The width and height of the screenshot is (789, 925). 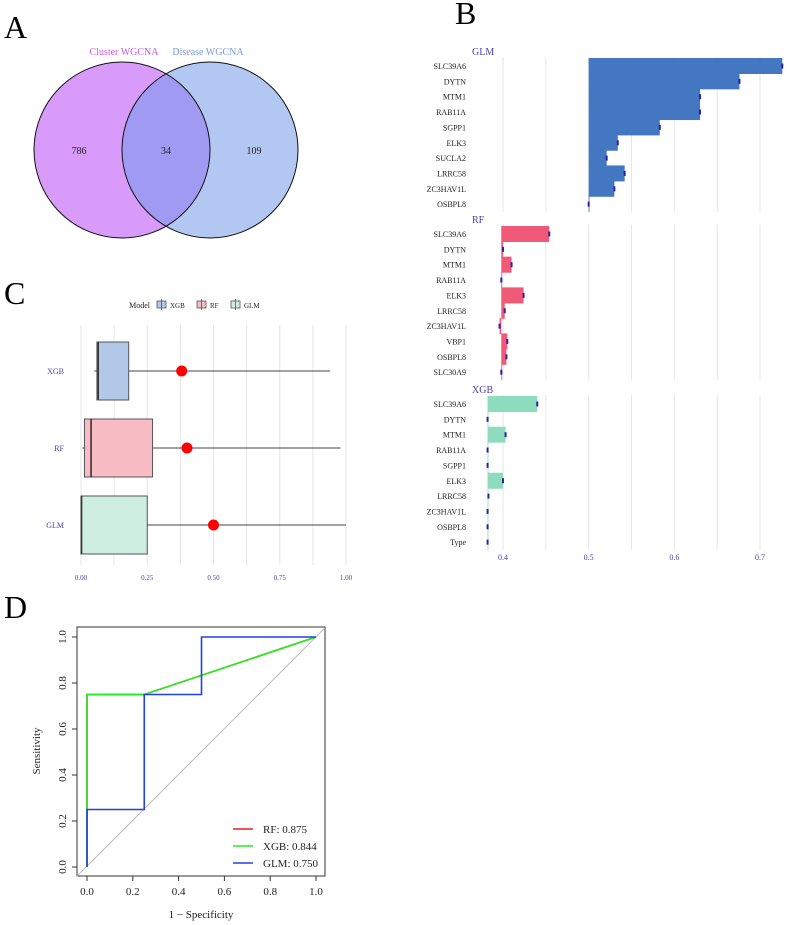 I want to click on venn-outline-cluster, so click(x=122, y=150).